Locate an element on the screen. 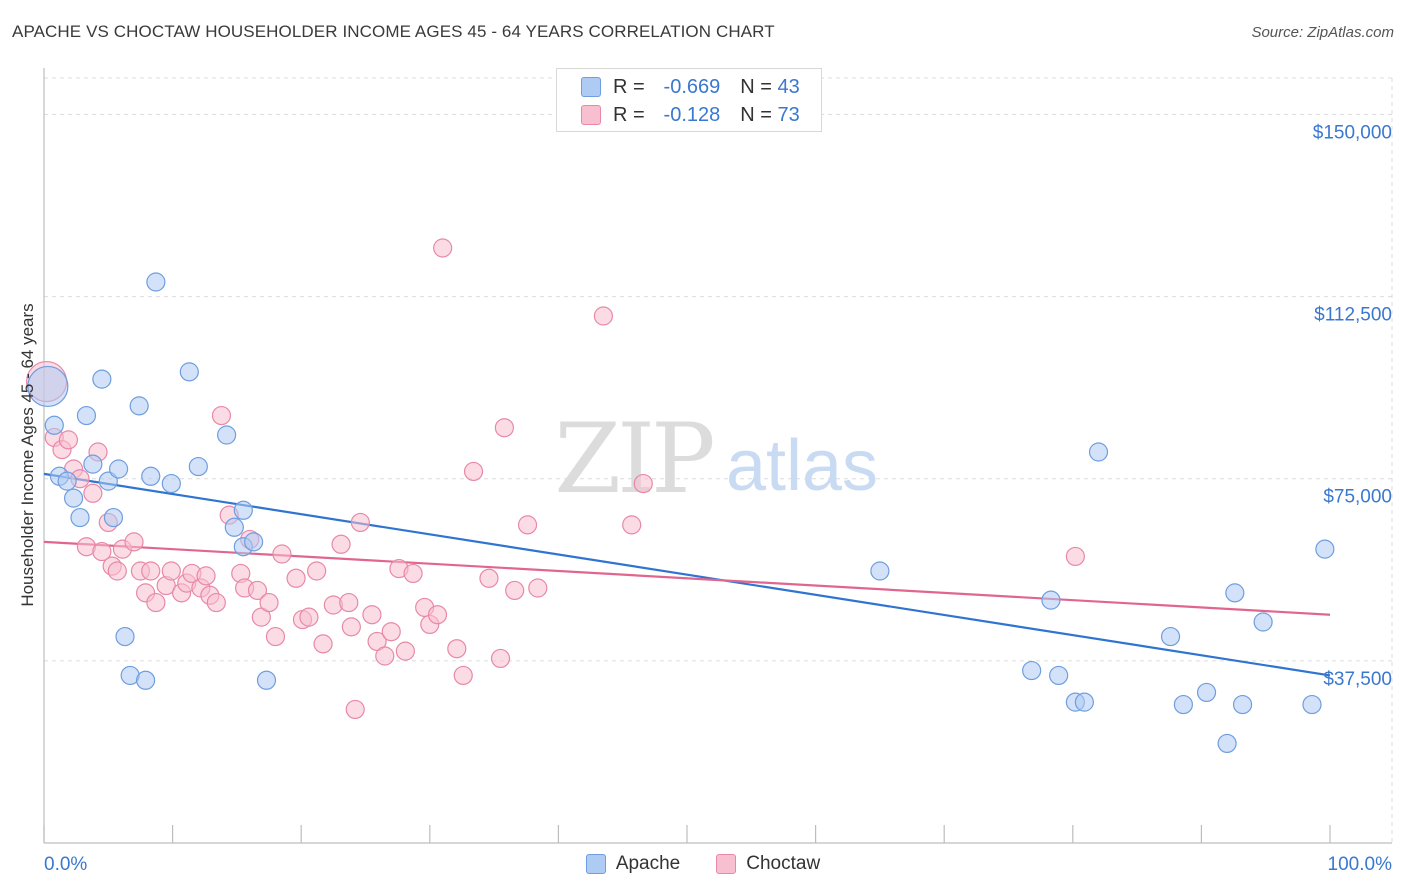 Image resolution: width=1406 pixels, height=892 pixels. apache-swatch is located at coordinates (591, 87).